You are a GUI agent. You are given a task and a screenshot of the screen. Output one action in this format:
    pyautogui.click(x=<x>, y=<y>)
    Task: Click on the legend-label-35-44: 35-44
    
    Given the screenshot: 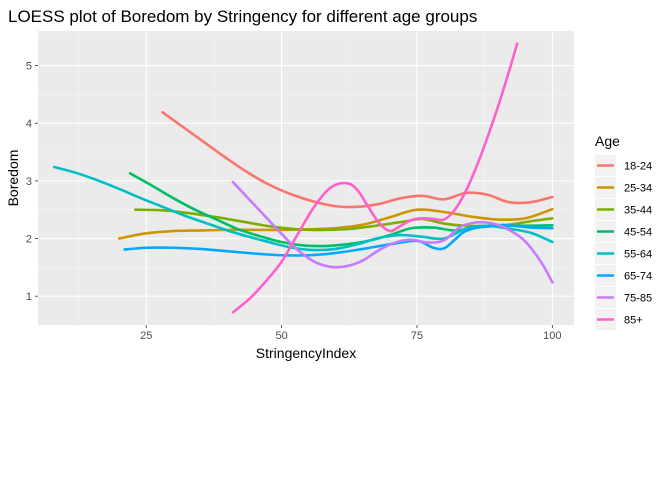 What is the action you would take?
    pyautogui.click(x=638, y=211)
    